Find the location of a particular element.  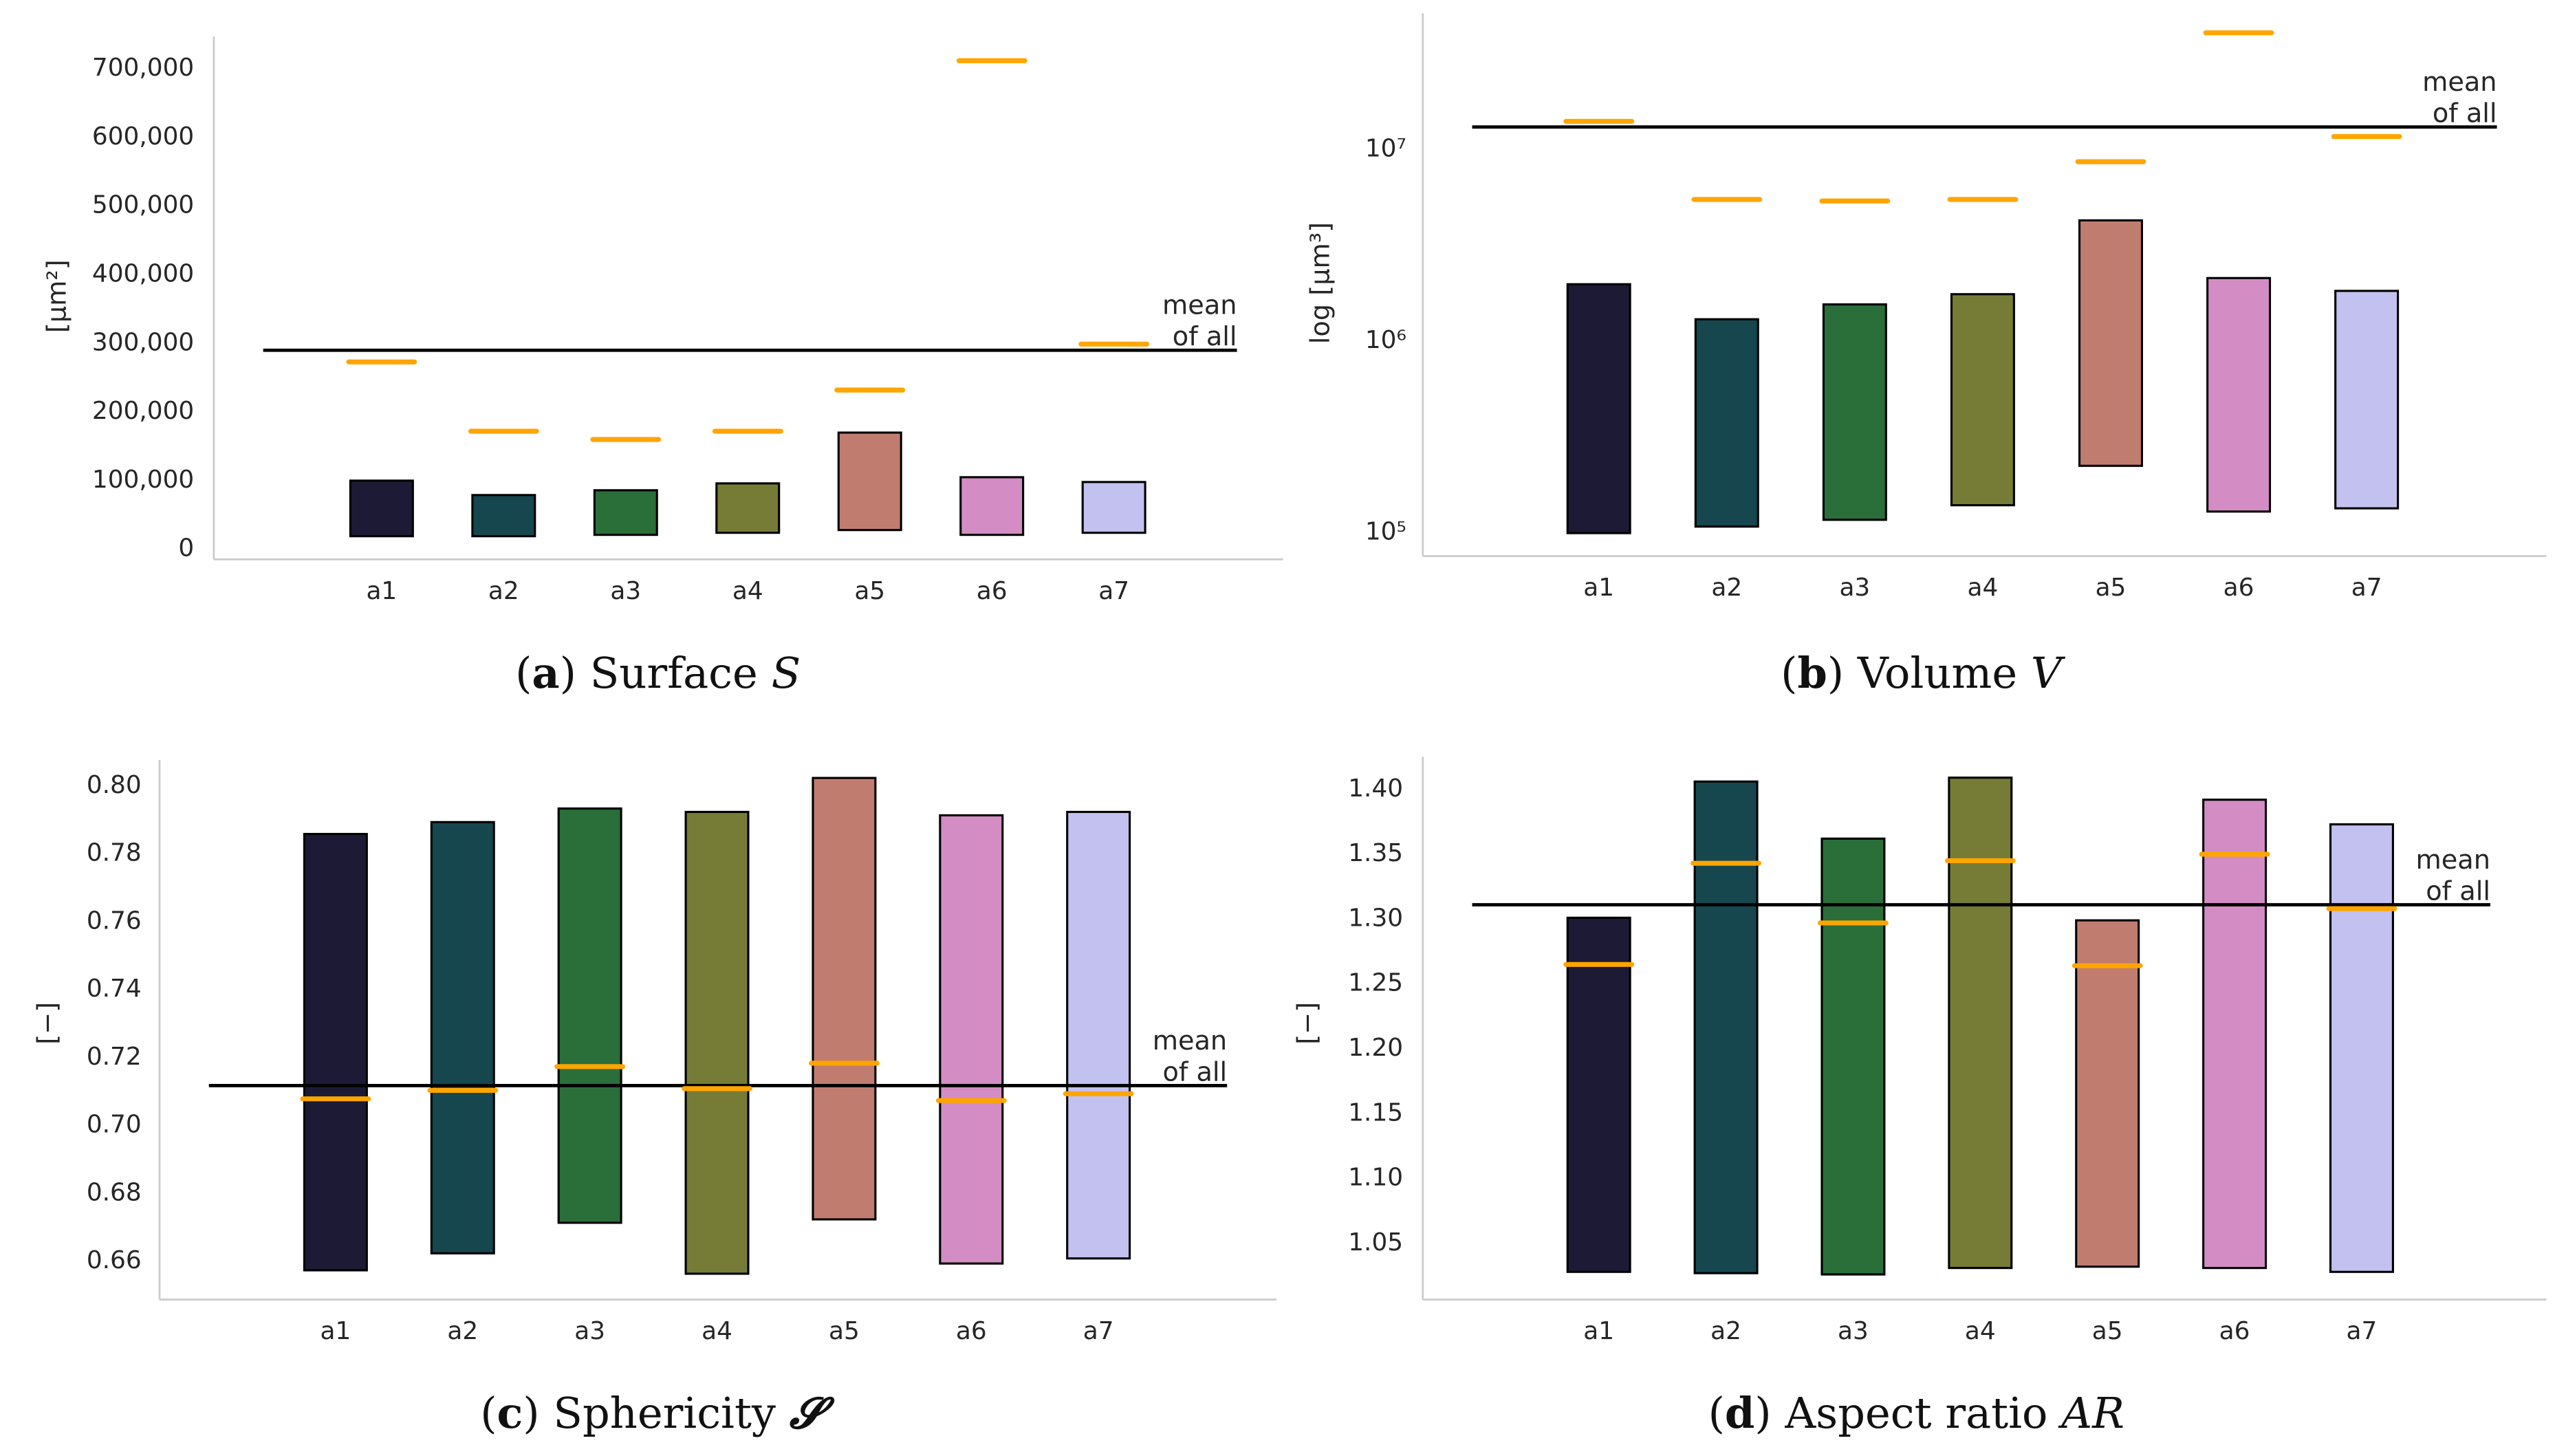

y-tick-label: 600,000 is located at coordinates (143, 136).